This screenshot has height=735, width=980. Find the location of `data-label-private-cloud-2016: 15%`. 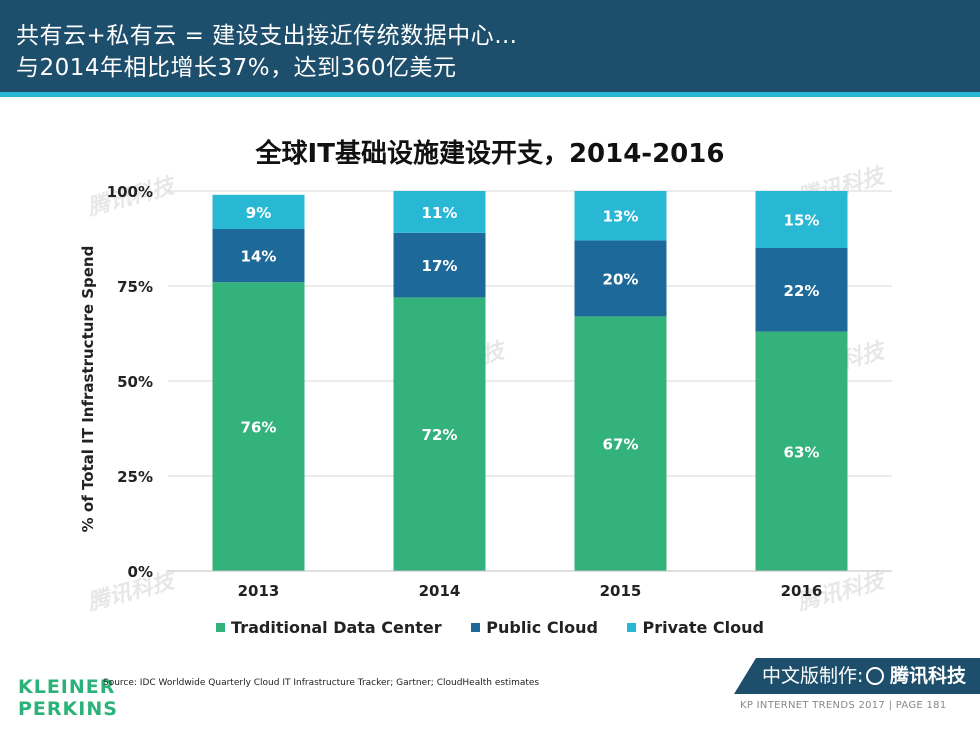

data-label-private-cloud-2016: 15% is located at coordinates (802, 221).